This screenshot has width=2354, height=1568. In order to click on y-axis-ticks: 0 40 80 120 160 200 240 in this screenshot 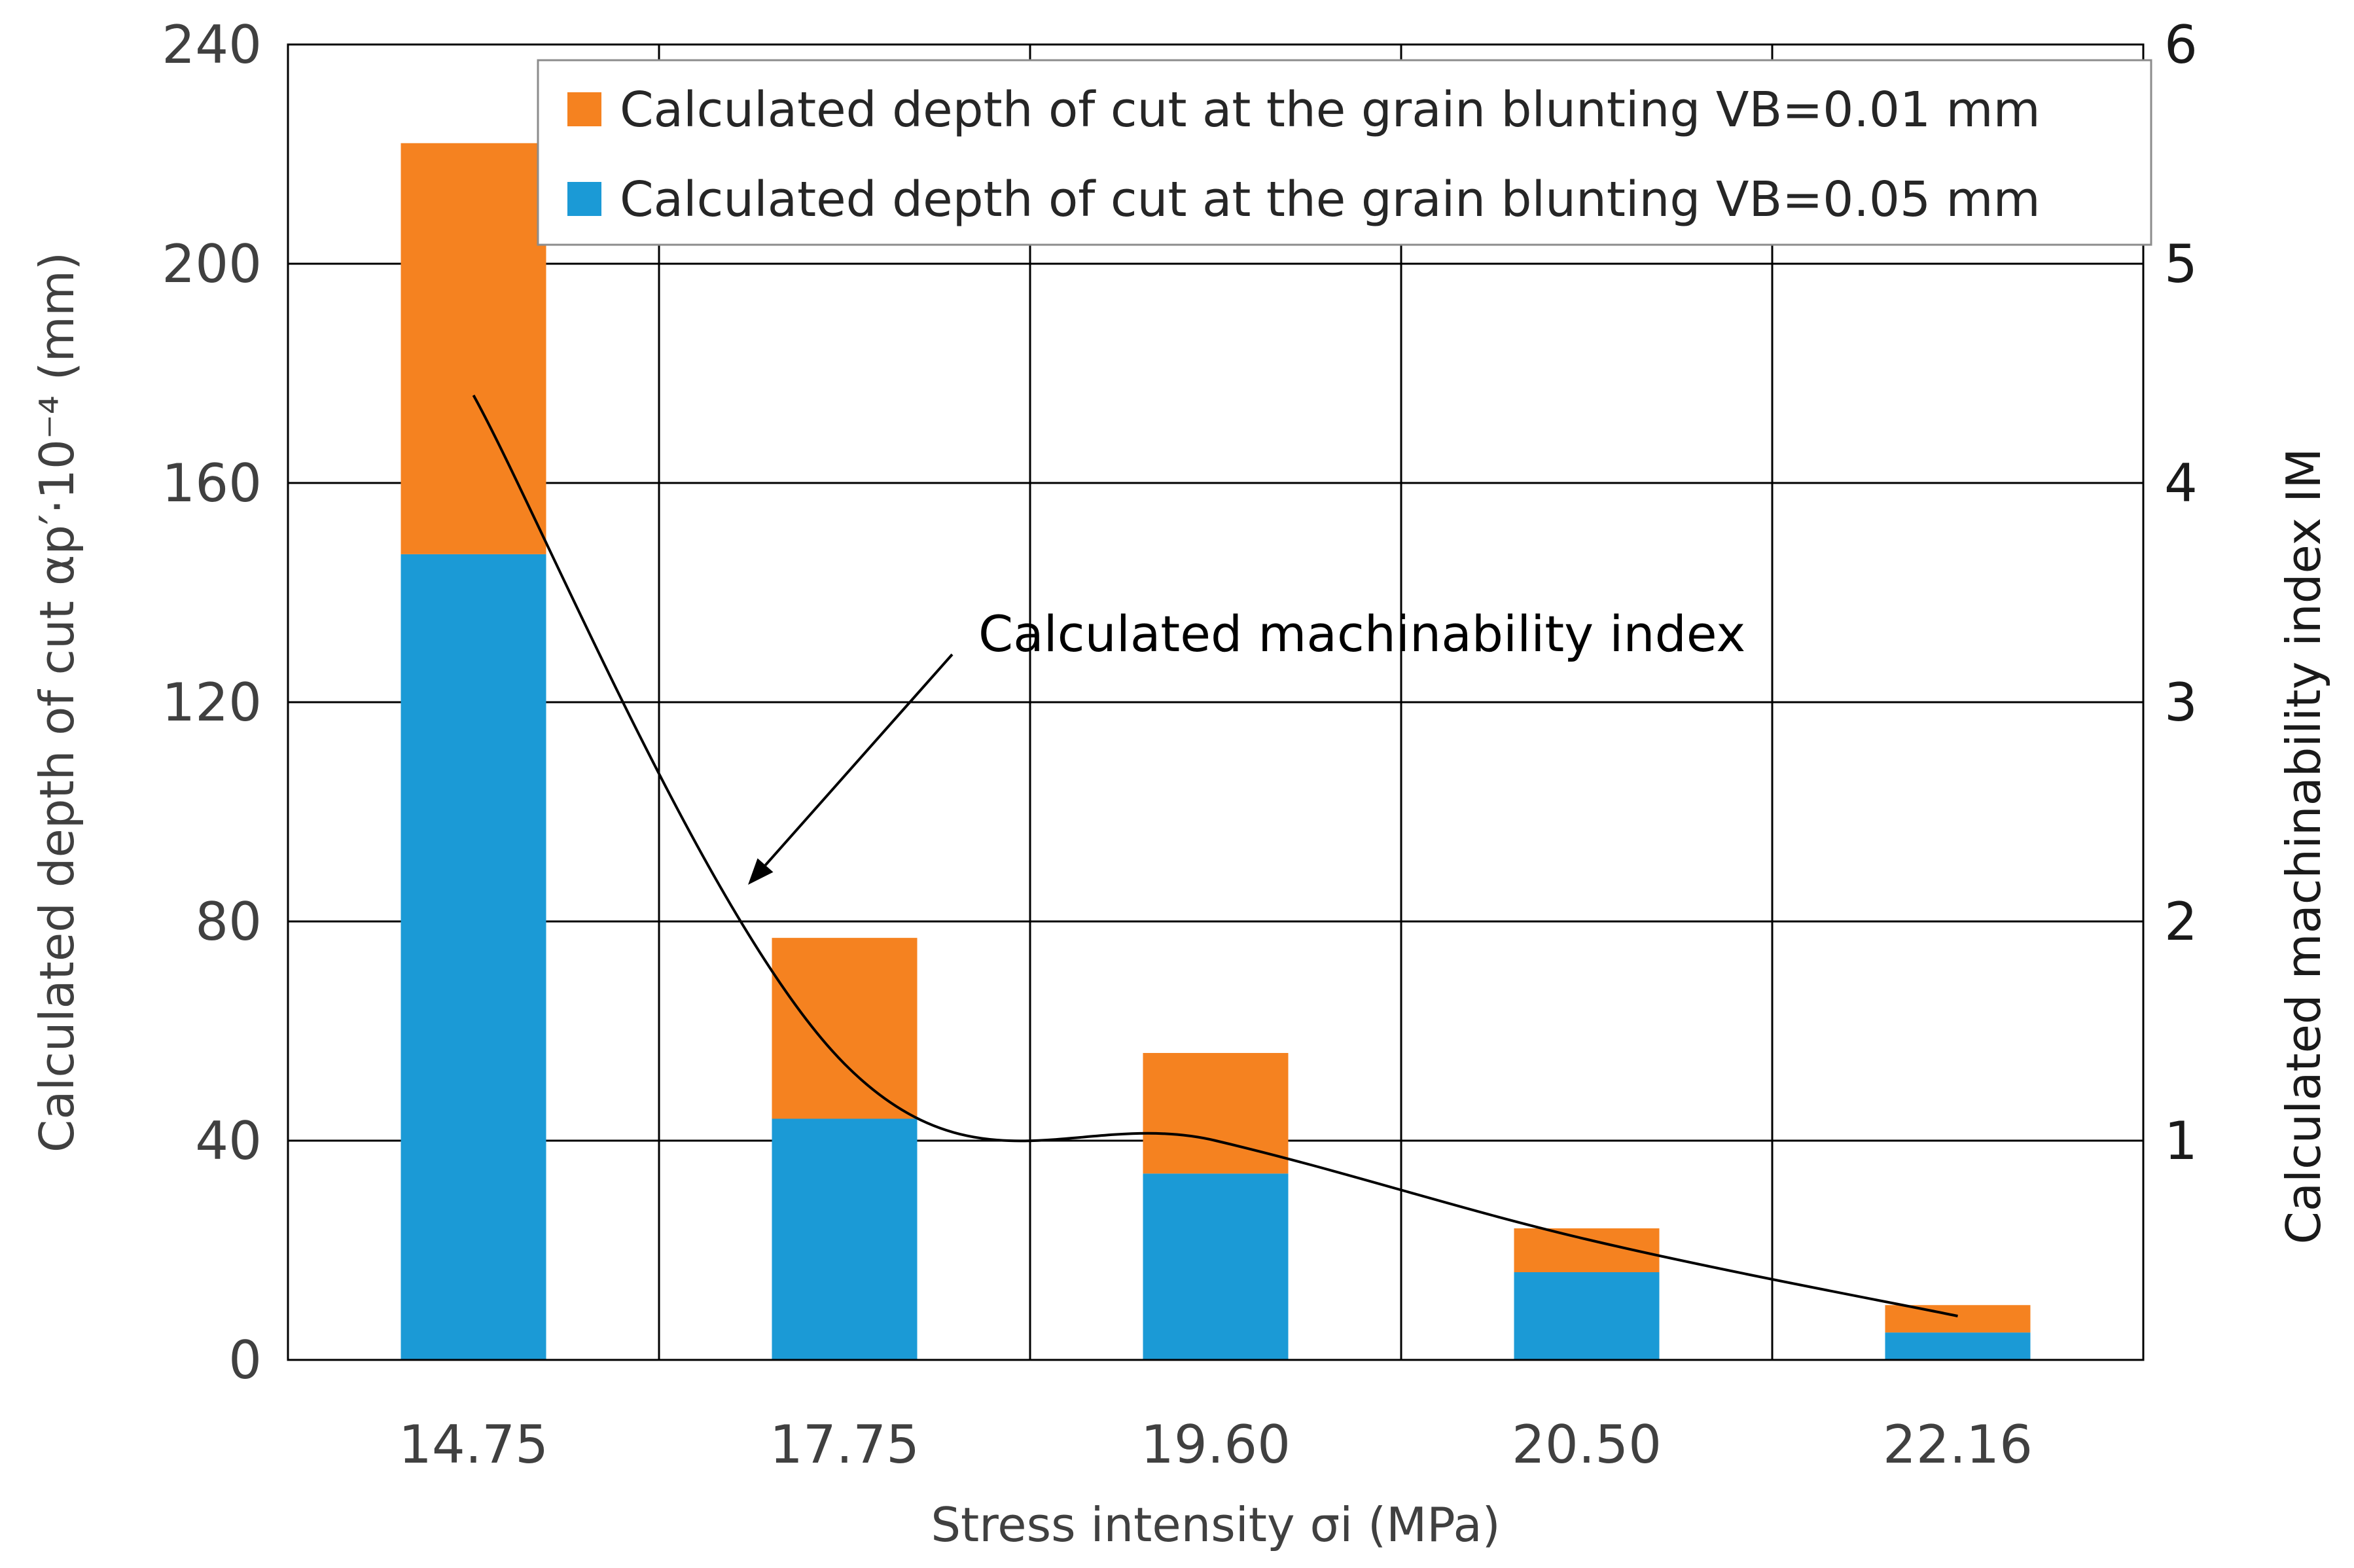, I will do `click(212, 703)`.